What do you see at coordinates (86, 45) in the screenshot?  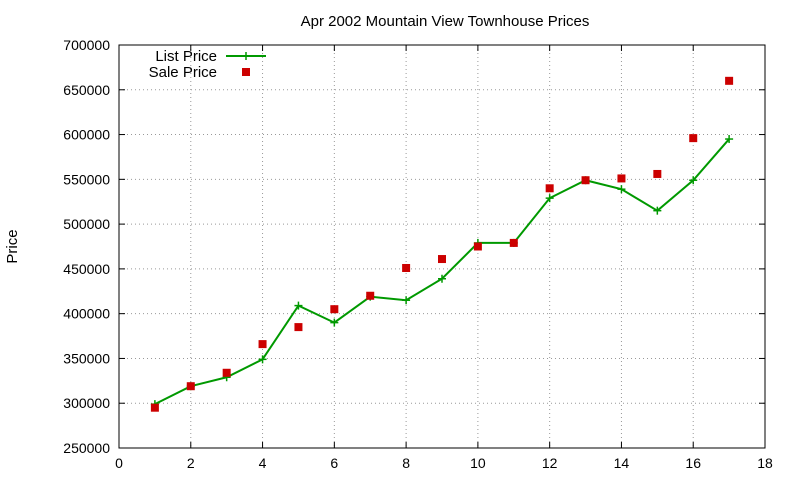 I see `y-tick-label: 700000` at bounding box center [86, 45].